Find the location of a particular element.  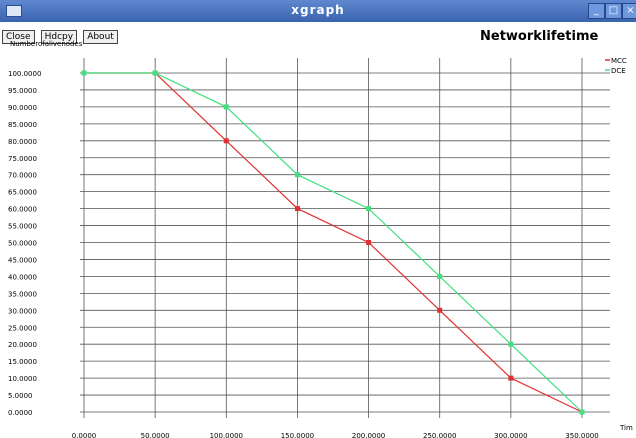

y-tick-label: 70.0000 is located at coordinates (22, 176).